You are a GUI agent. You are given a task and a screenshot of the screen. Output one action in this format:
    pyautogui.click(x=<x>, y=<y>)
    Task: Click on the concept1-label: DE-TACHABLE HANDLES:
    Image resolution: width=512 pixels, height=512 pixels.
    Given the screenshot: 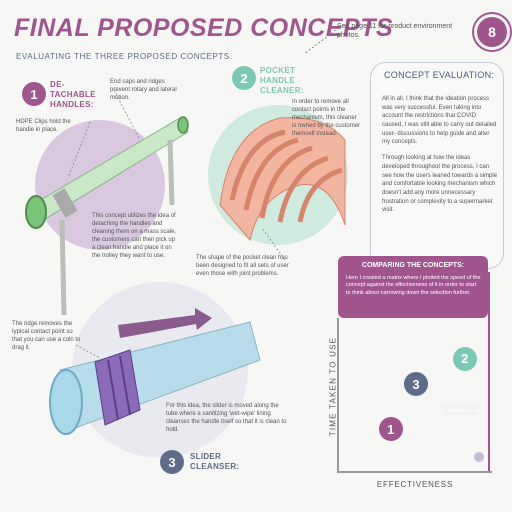 What is the action you would take?
    pyautogui.click(x=73, y=94)
    